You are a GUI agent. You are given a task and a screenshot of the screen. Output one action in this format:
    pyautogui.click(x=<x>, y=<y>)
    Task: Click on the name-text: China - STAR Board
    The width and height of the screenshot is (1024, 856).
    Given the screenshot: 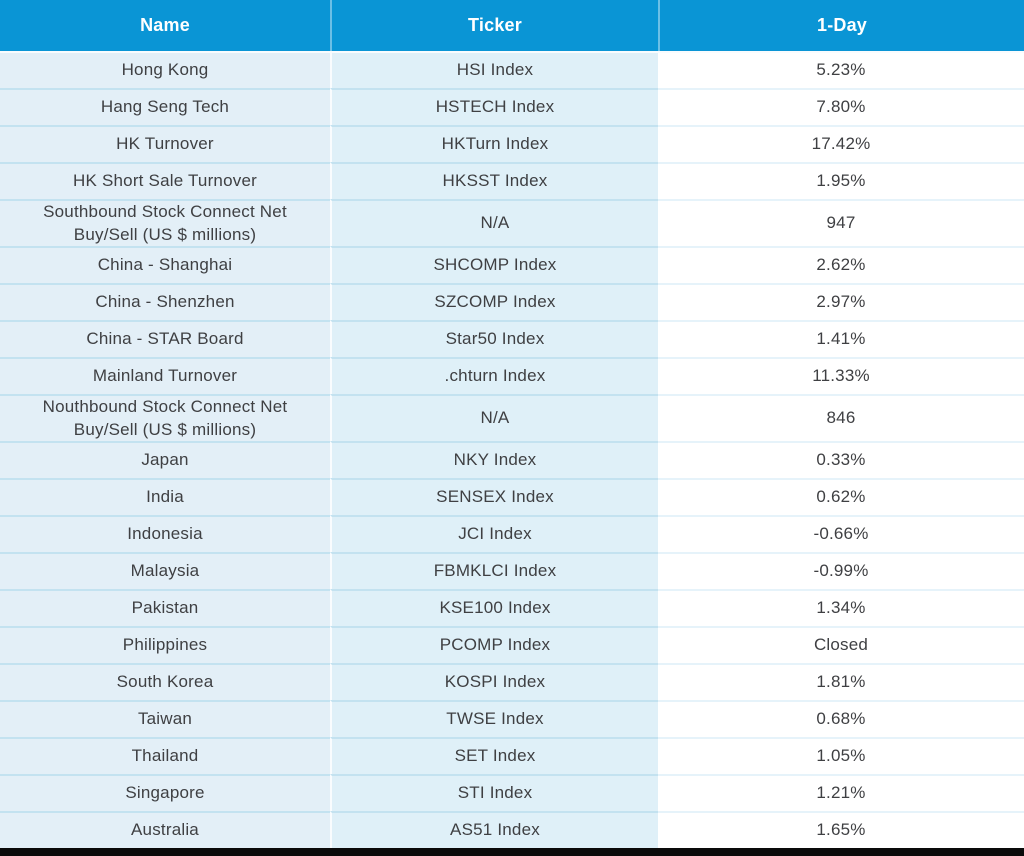 What is the action you would take?
    pyautogui.click(x=165, y=339)
    